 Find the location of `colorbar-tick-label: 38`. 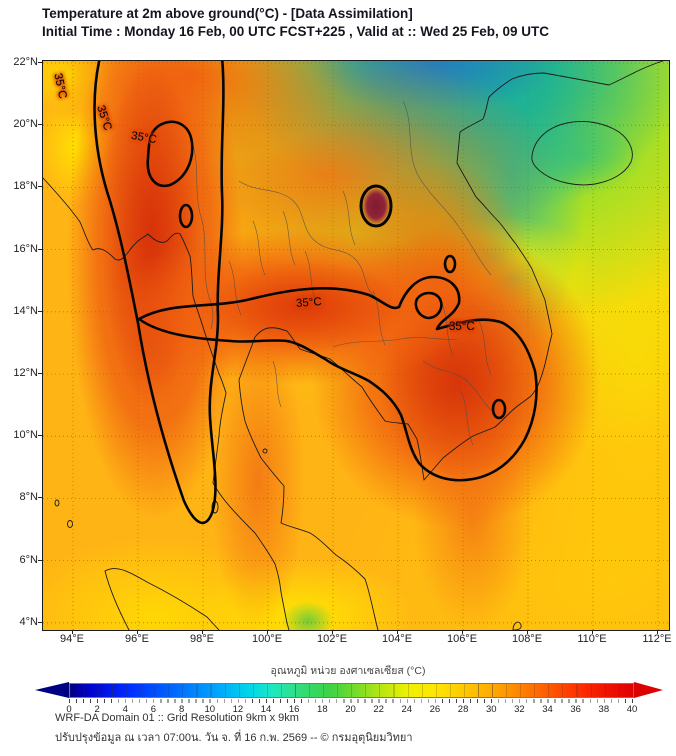

colorbar-tick-label: 38 is located at coordinates (604, 709).